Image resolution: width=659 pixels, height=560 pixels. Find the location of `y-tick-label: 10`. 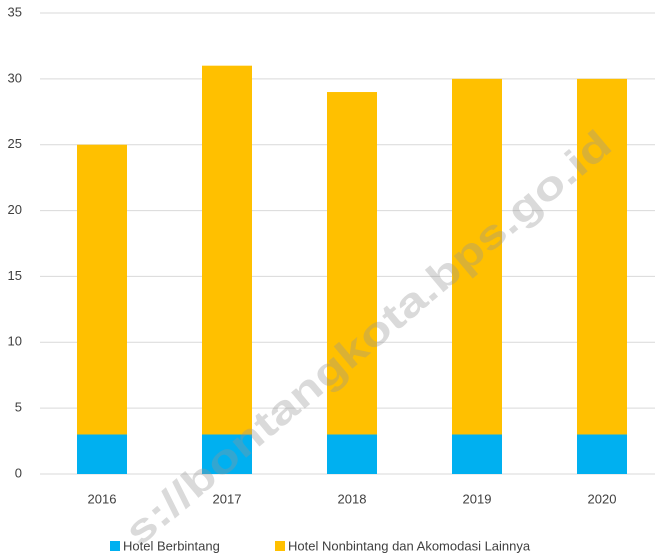

y-tick-label: 10 is located at coordinates (15, 341).